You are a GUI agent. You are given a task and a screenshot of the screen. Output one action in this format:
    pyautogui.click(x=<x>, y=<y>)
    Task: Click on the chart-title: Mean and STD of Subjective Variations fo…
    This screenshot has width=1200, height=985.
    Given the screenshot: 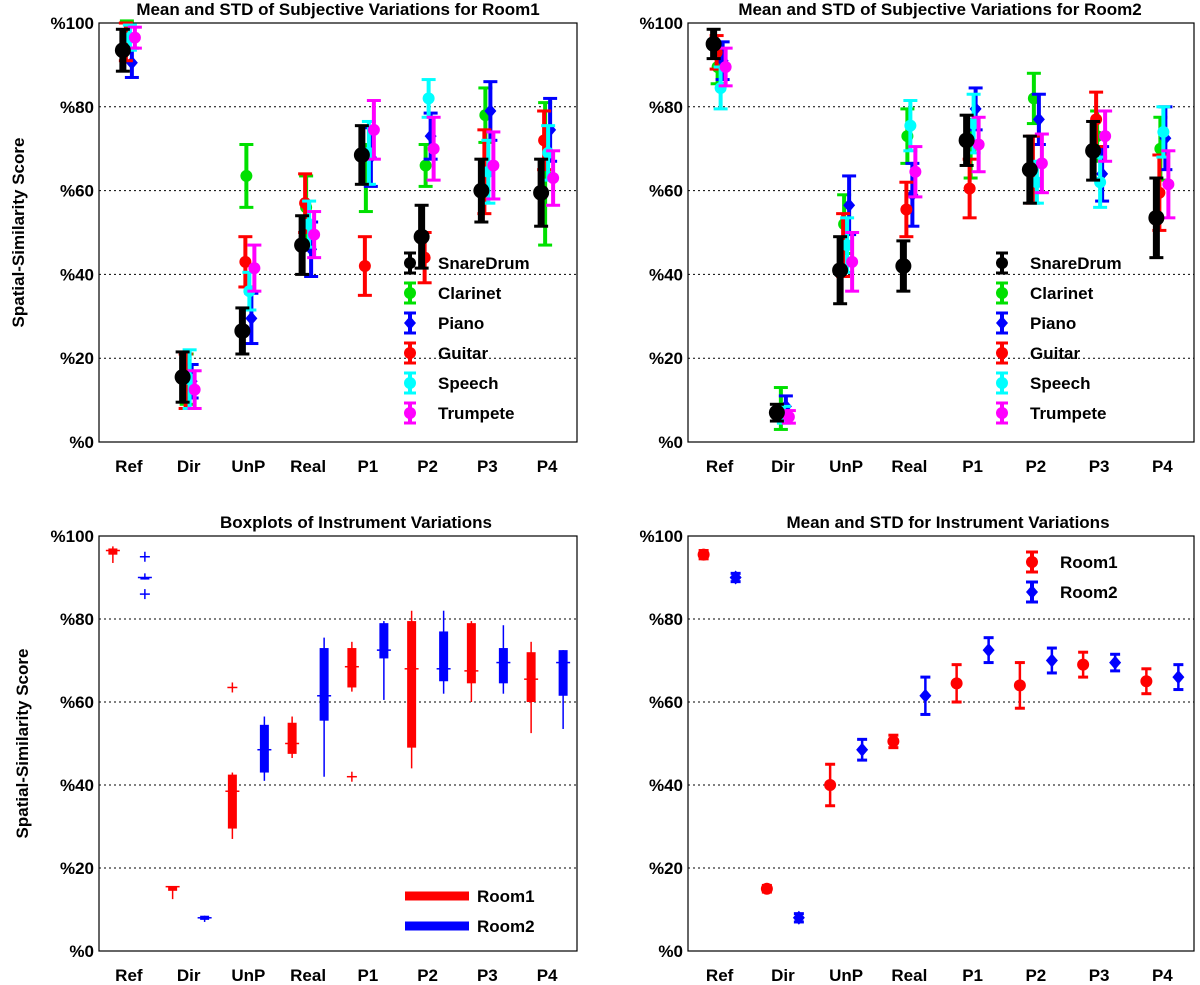 What is the action you would take?
    pyautogui.click(x=337, y=9)
    